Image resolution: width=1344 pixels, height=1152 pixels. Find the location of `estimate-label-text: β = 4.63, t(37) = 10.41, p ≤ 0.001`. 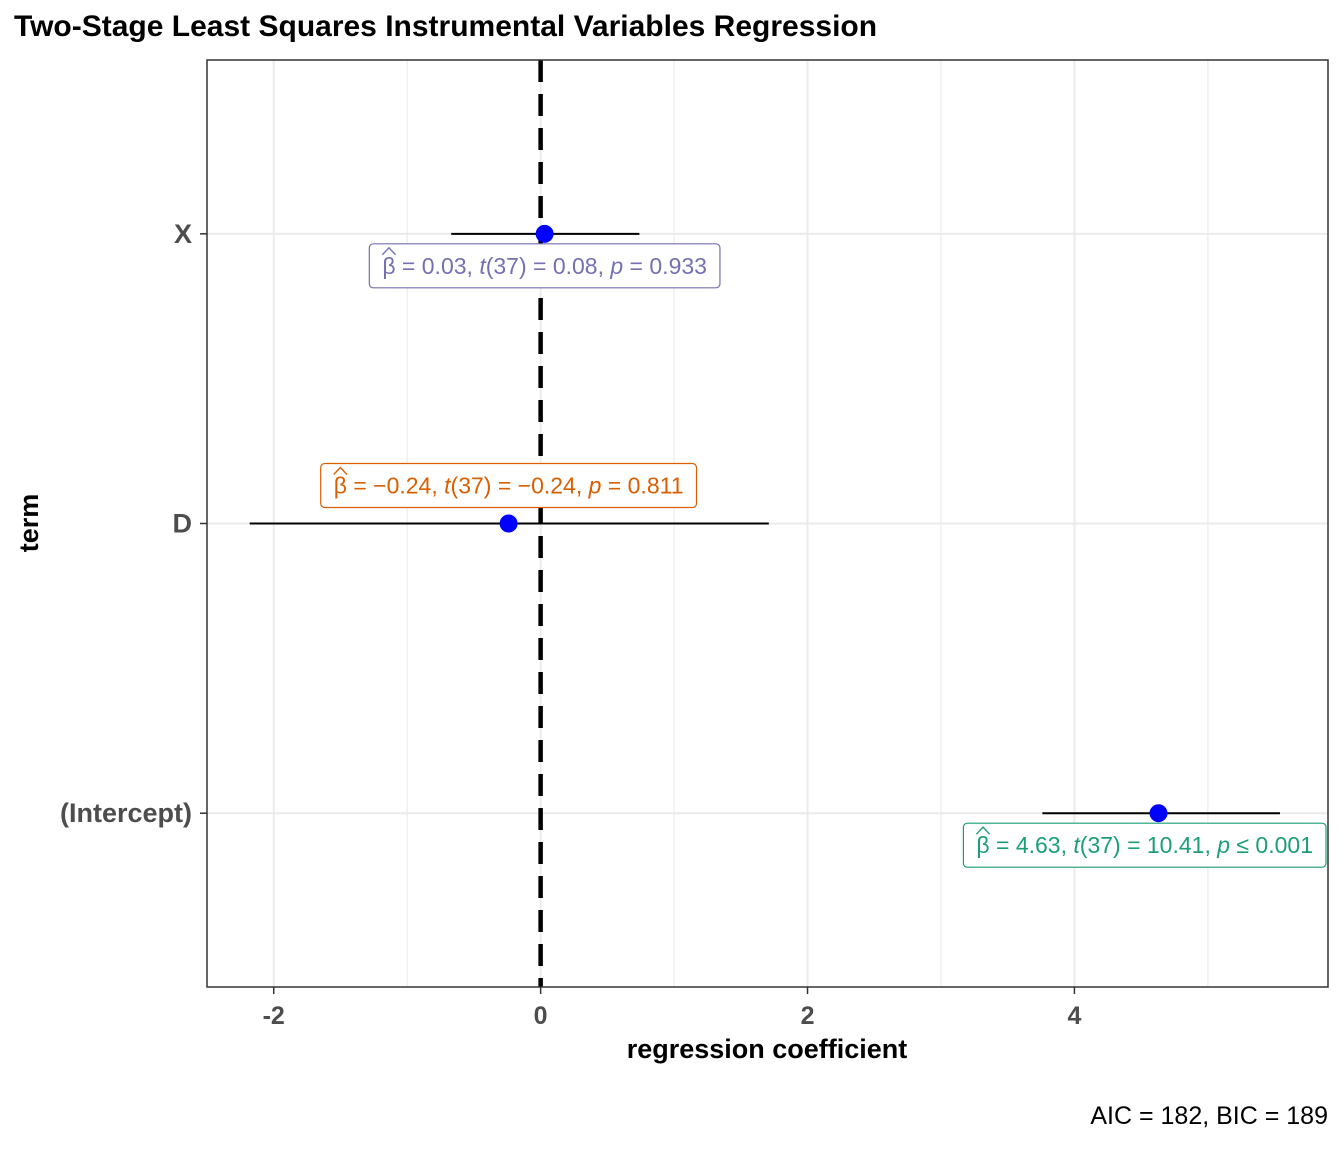

estimate-label-text: β = 4.63, t(37) = 10.41, p ≤ 0.001 is located at coordinates (1144, 845).